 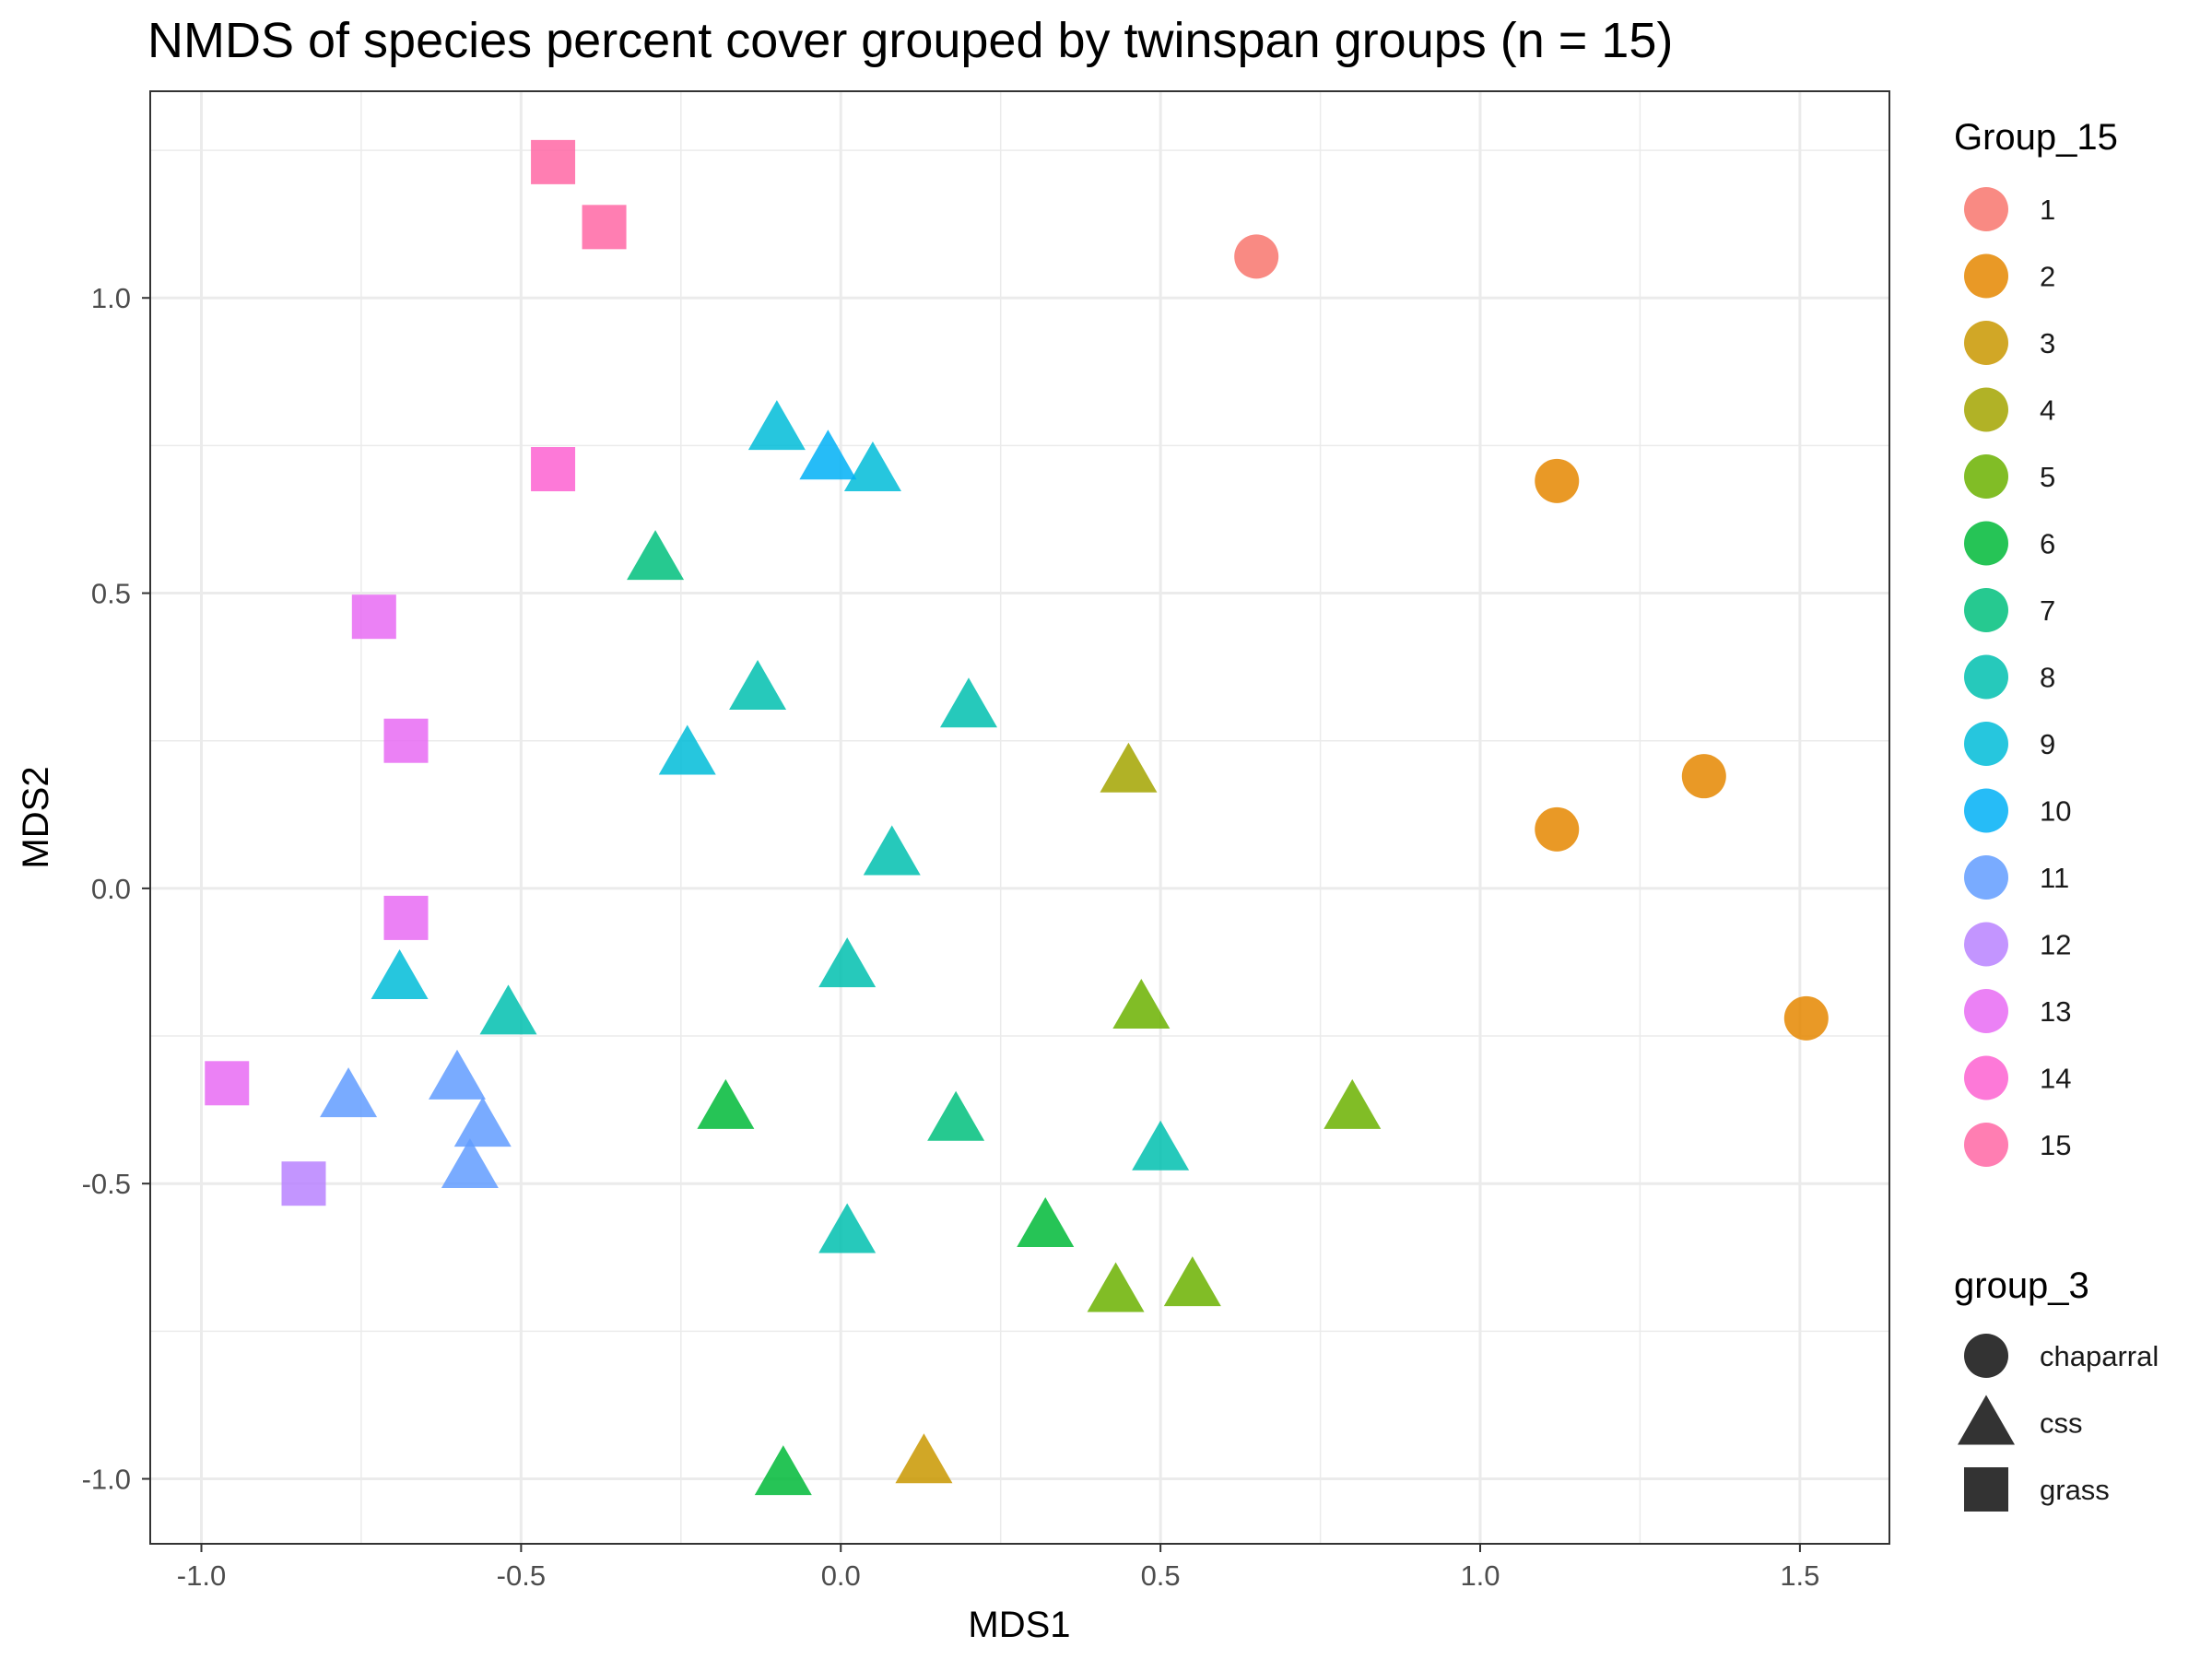 What do you see at coordinates (2047, 210) in the screenshot?
I see `legend-label-group-1: 1` at bounding box center [2047, 210].